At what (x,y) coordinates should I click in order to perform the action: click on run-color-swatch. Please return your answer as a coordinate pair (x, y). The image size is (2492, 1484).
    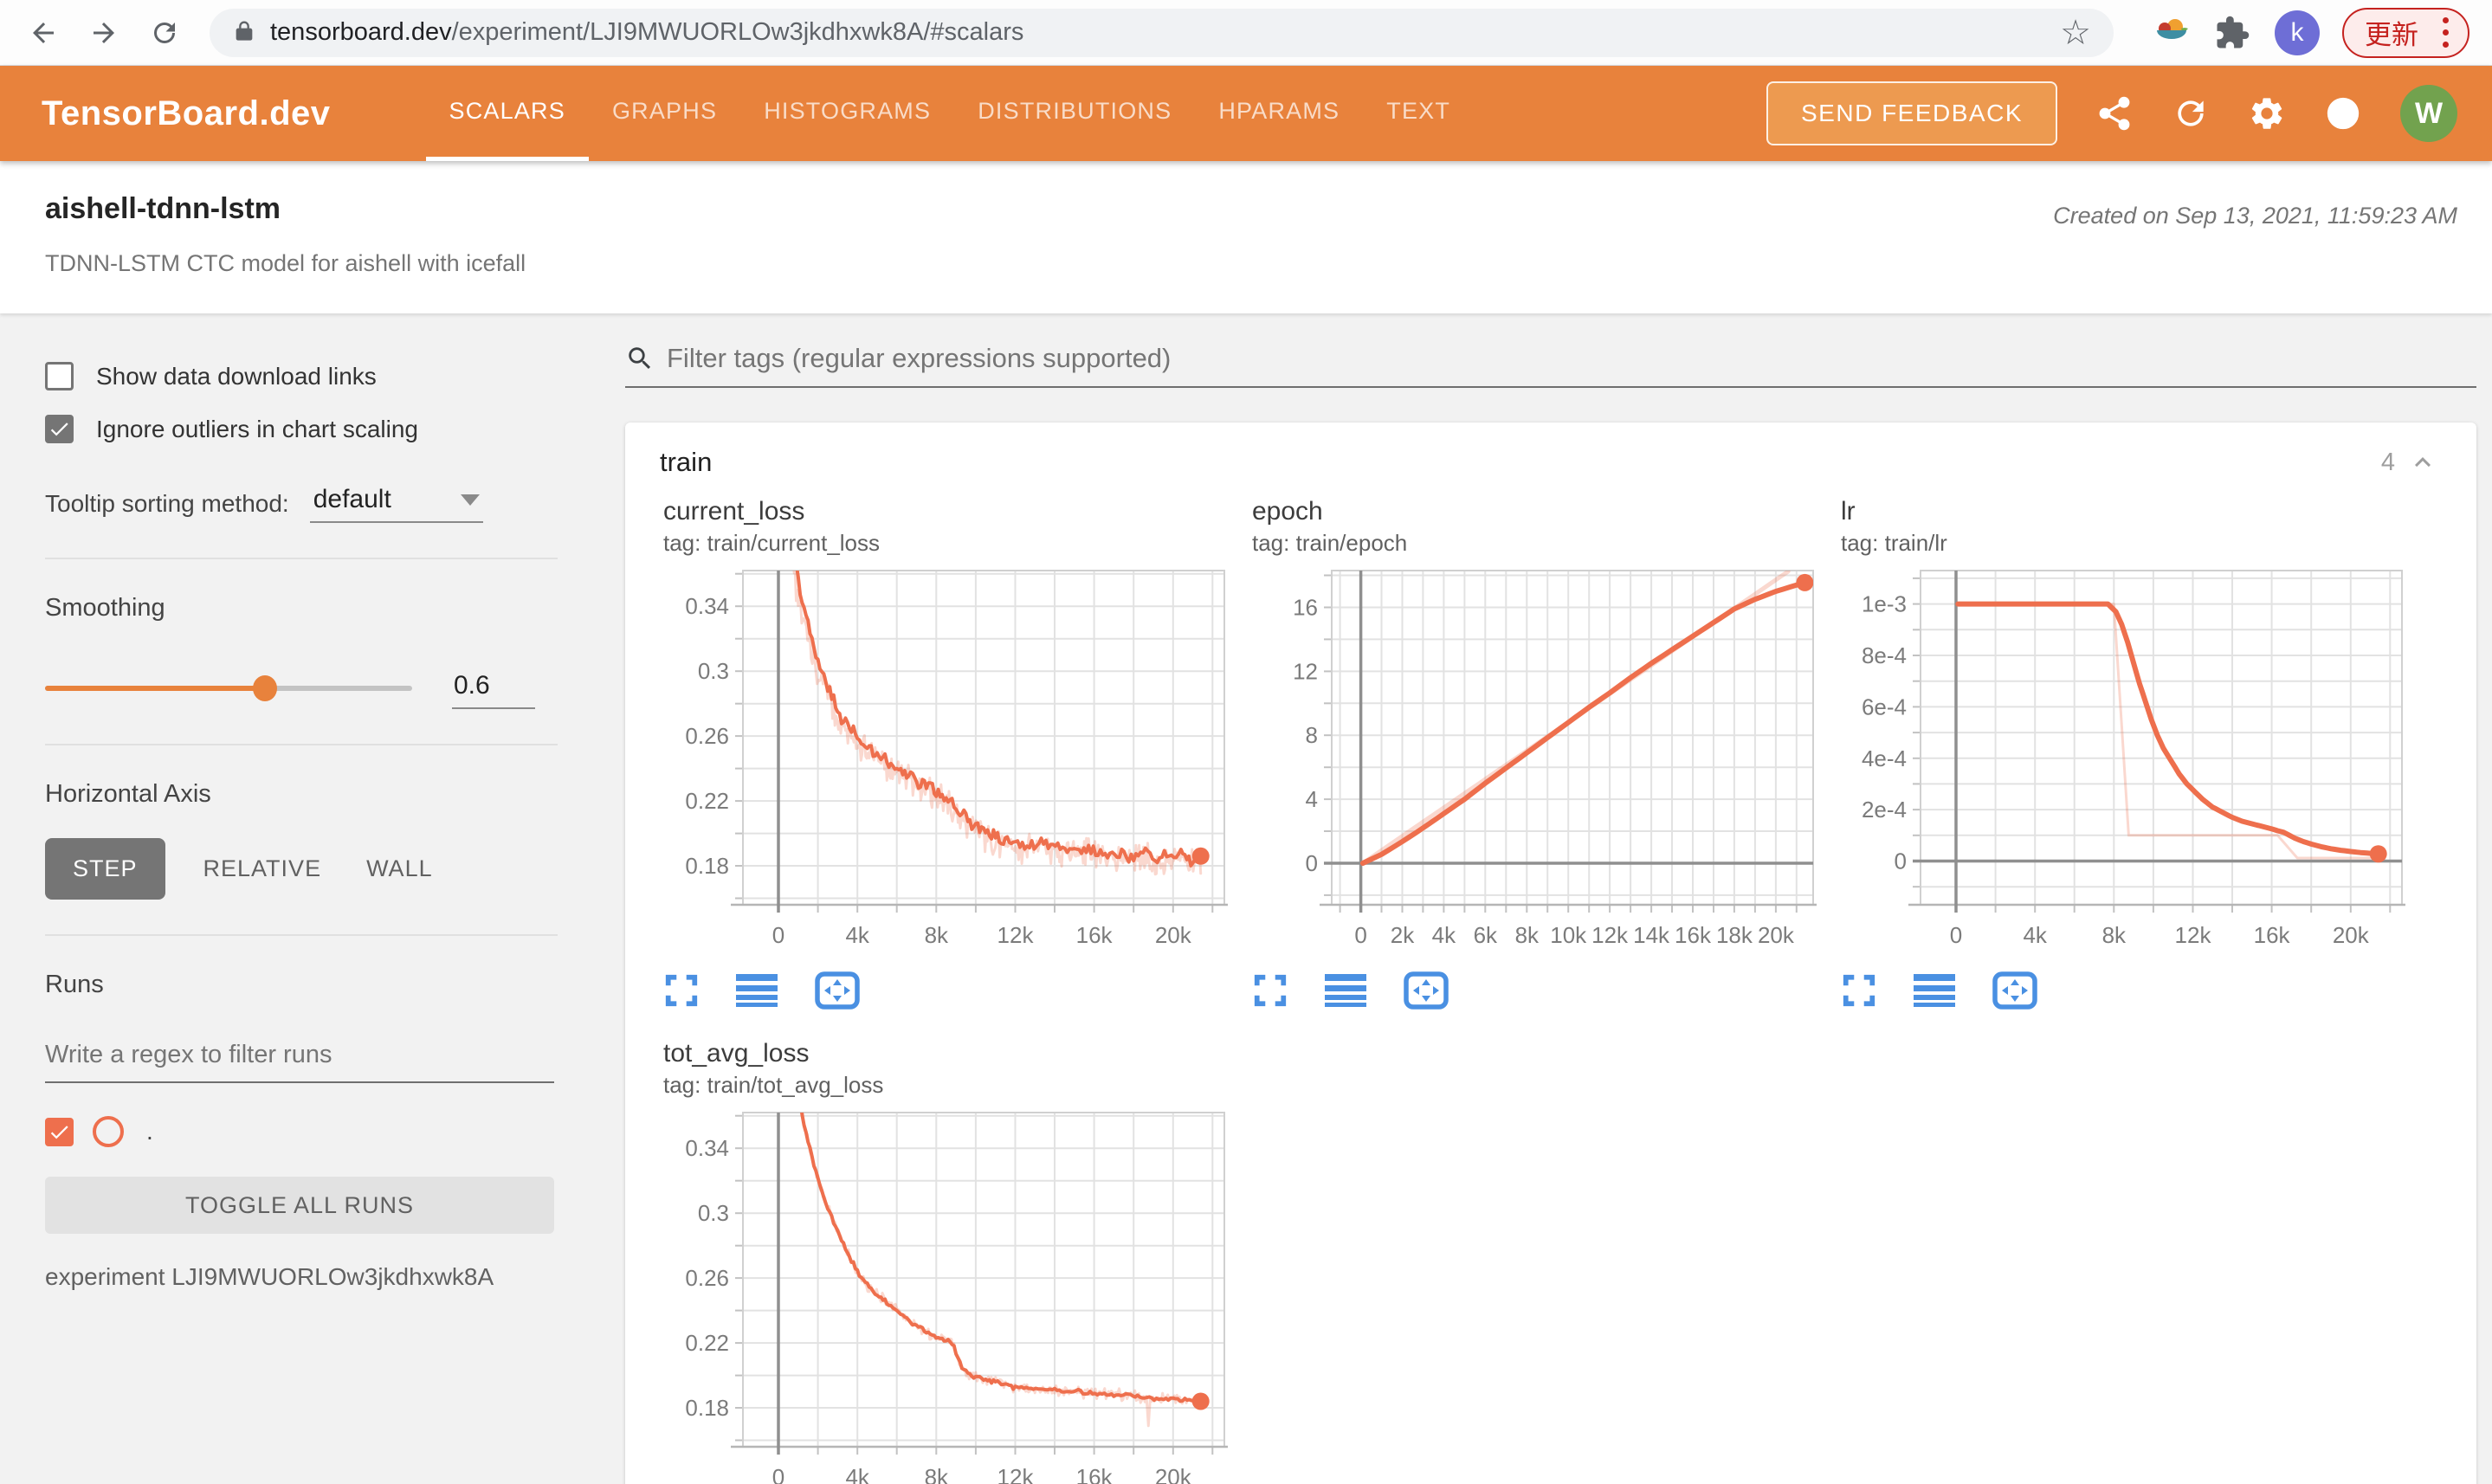
    Looking at the image, I should click on (108, 1131).